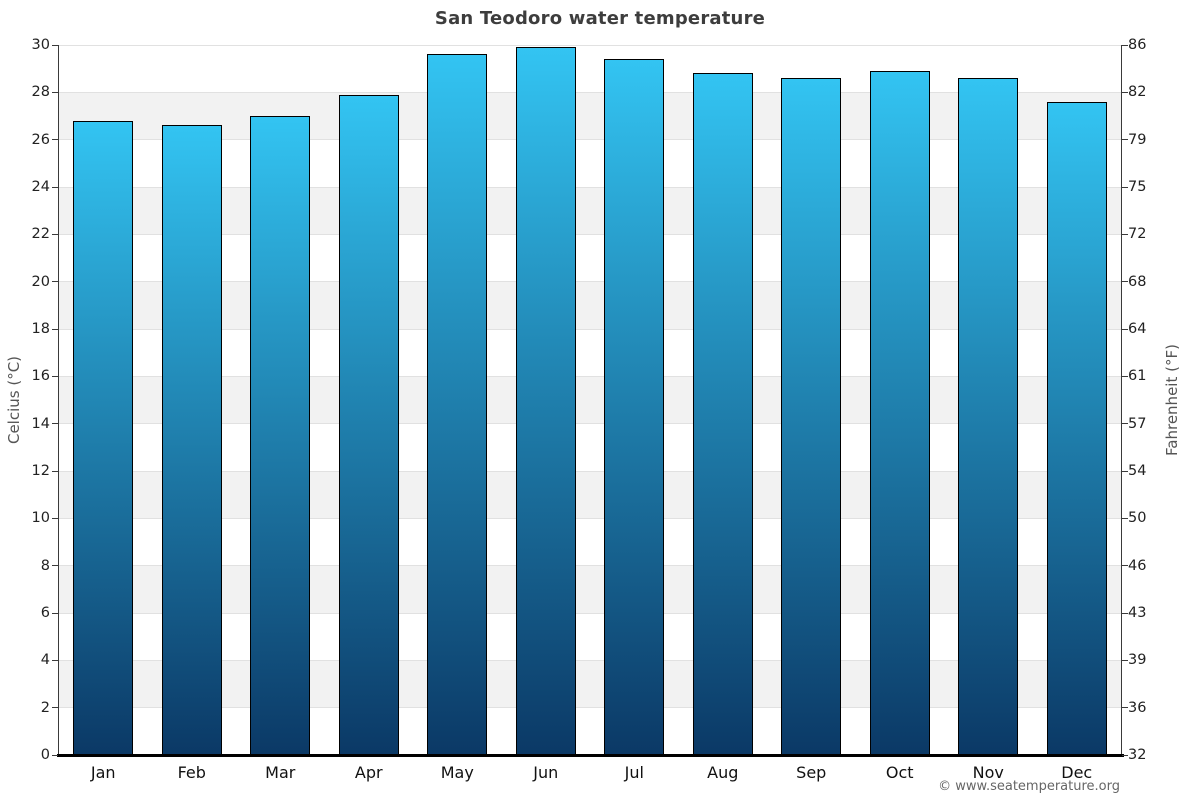 The height and width of the screenshot is (800, 1200). What do you see at coordinates (40, 139) in the screenshot?
I see `y-tick-label-celsius: 26` at bounding box center [40, 139].